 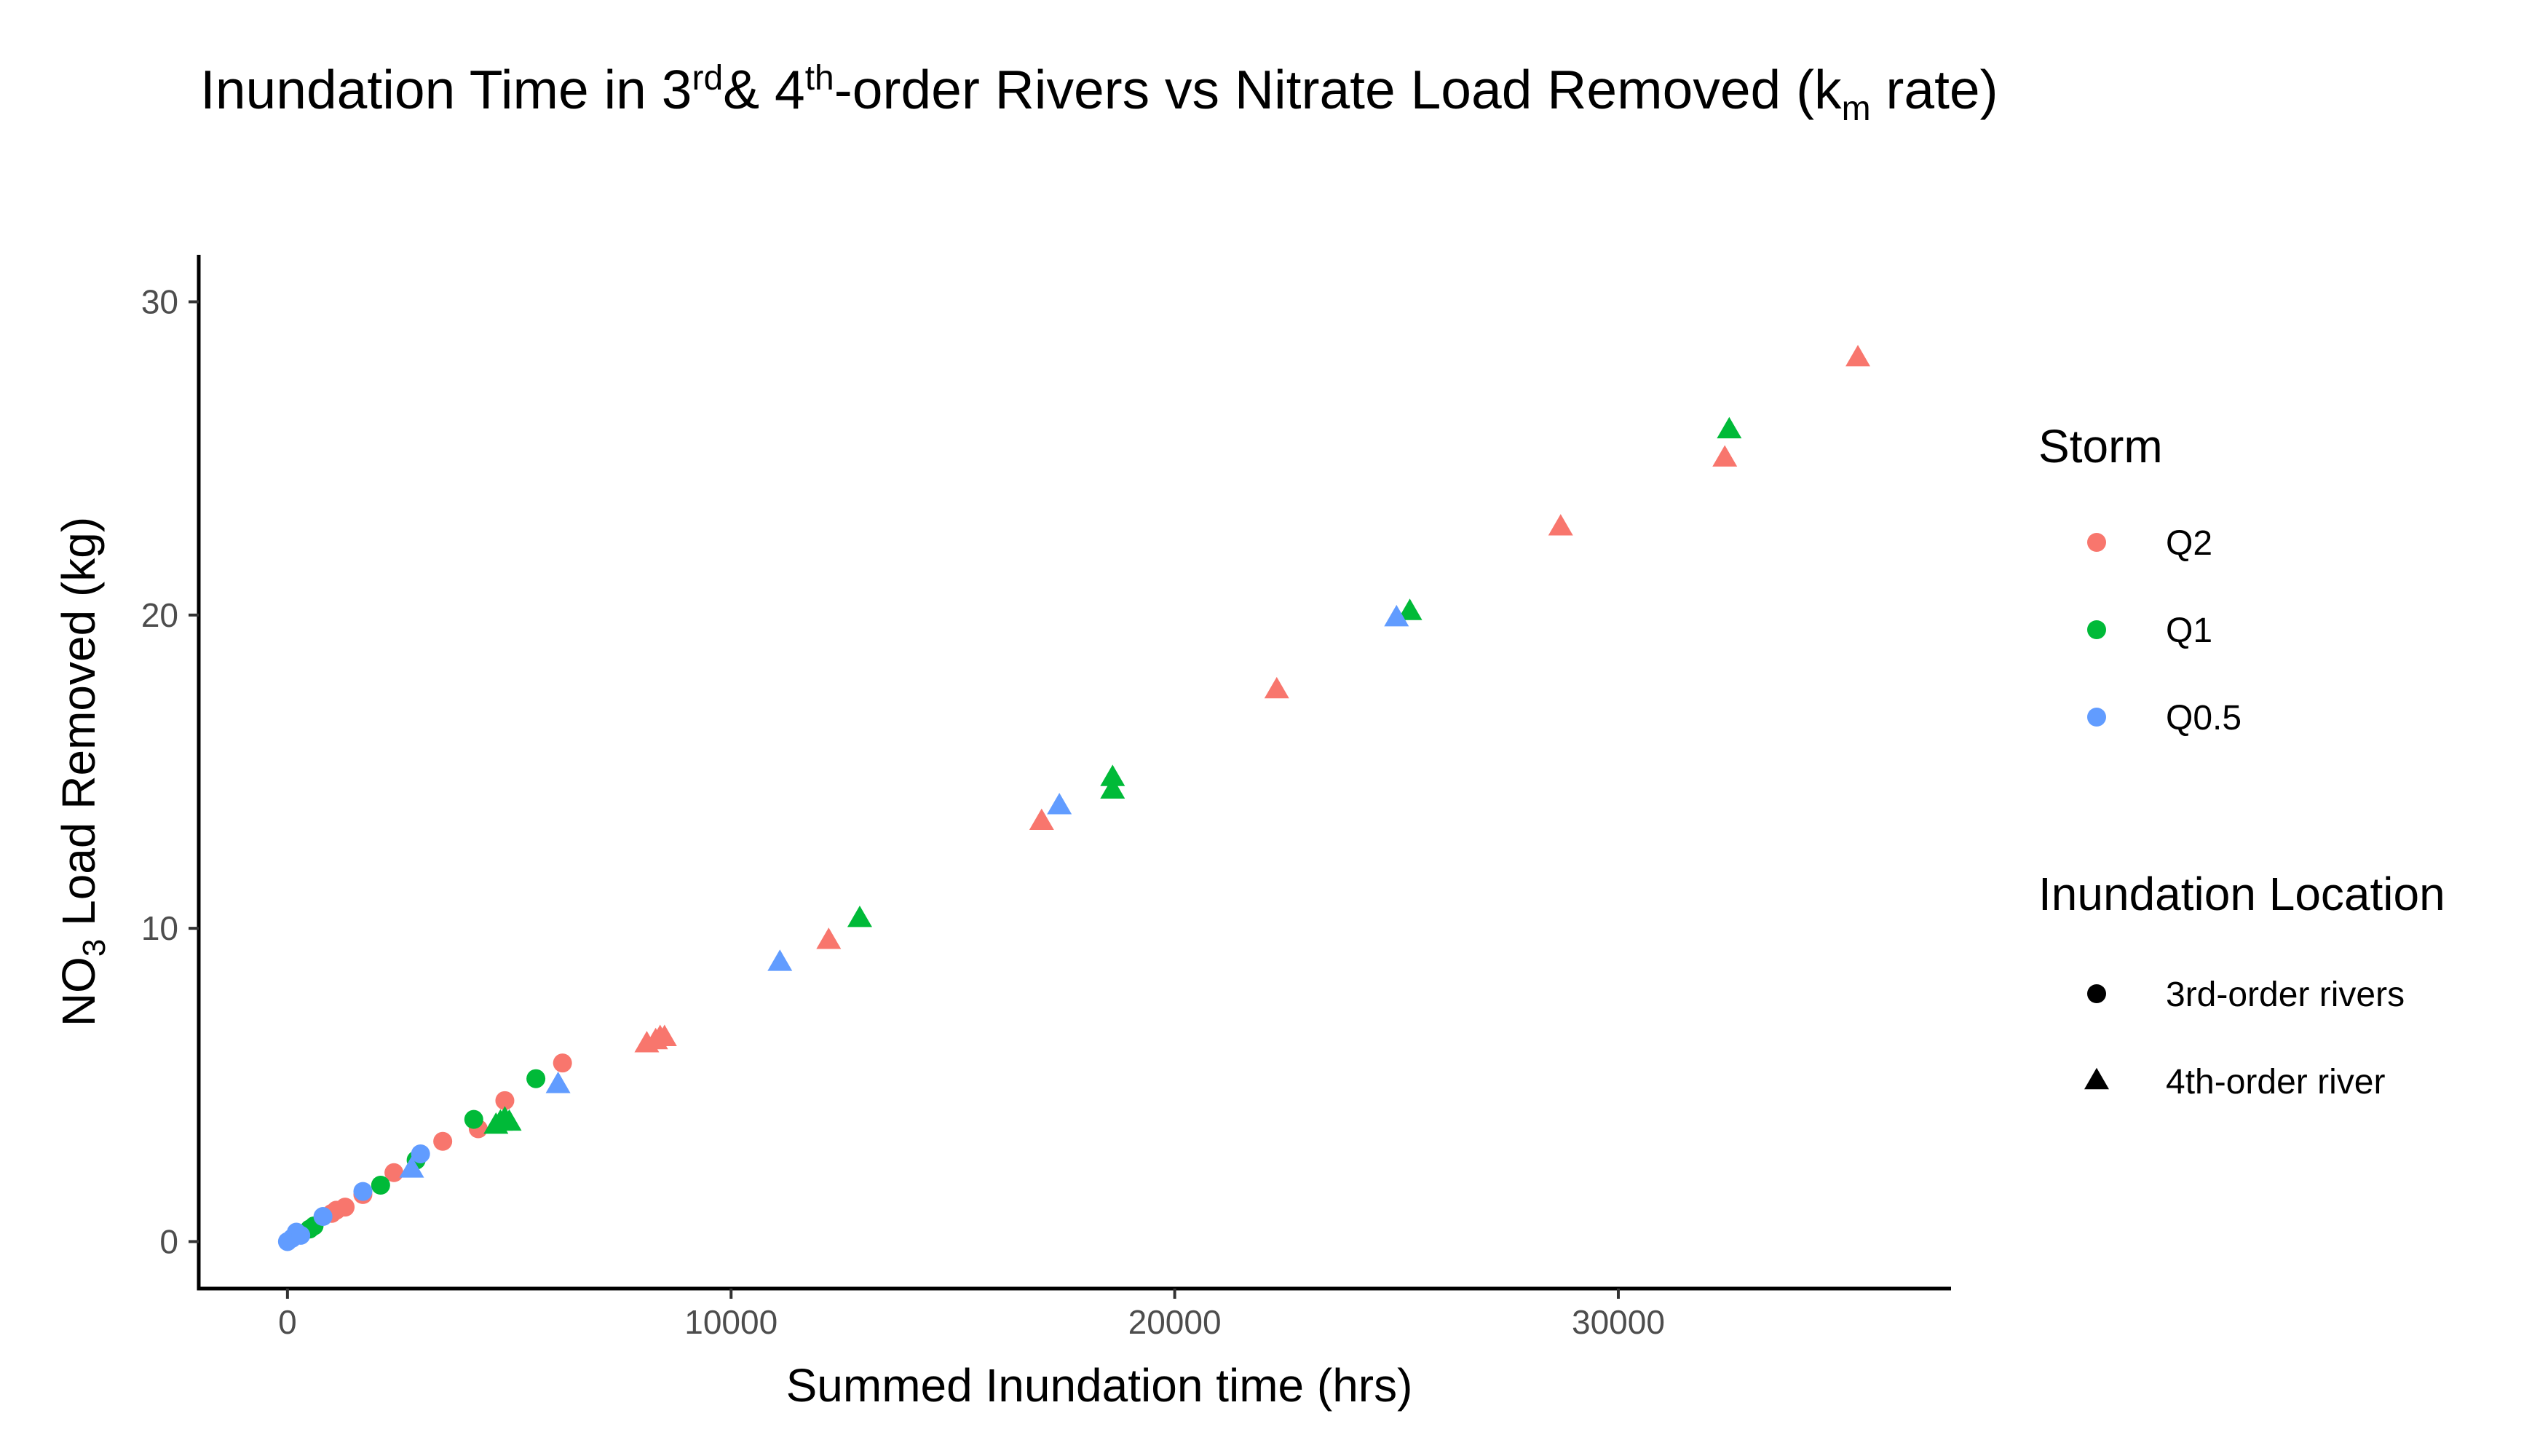 I want to click on legend-storm-label: Q0.5, so click(x=2204, y=718).